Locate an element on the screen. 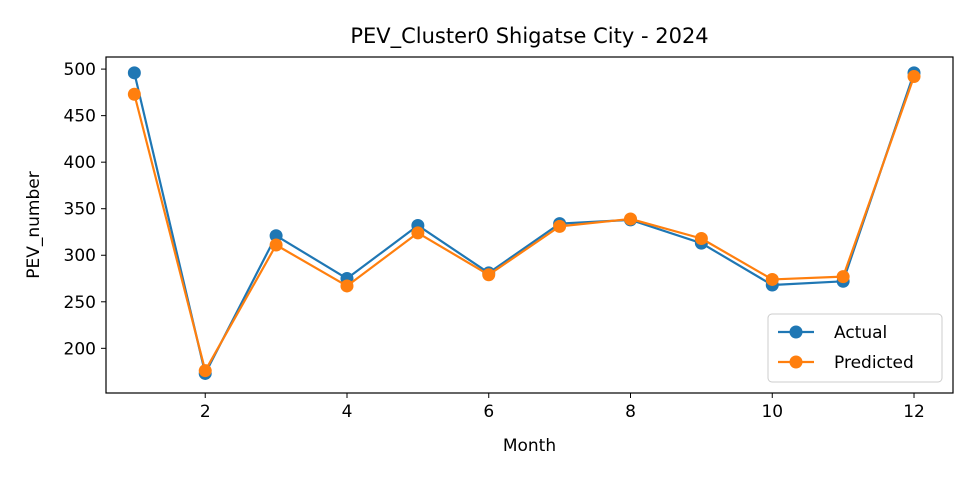 The width and height of the screenshot is (975, 484). y-axis-label: PEV_number is located at coordinates (34, 224).